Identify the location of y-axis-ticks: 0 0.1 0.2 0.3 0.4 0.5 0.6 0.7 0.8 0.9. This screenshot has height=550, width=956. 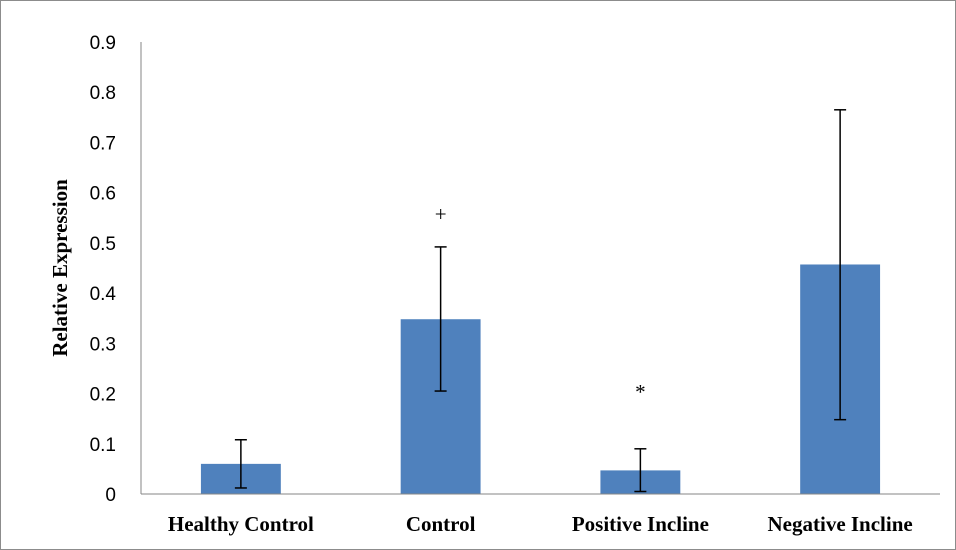
(103, 269).